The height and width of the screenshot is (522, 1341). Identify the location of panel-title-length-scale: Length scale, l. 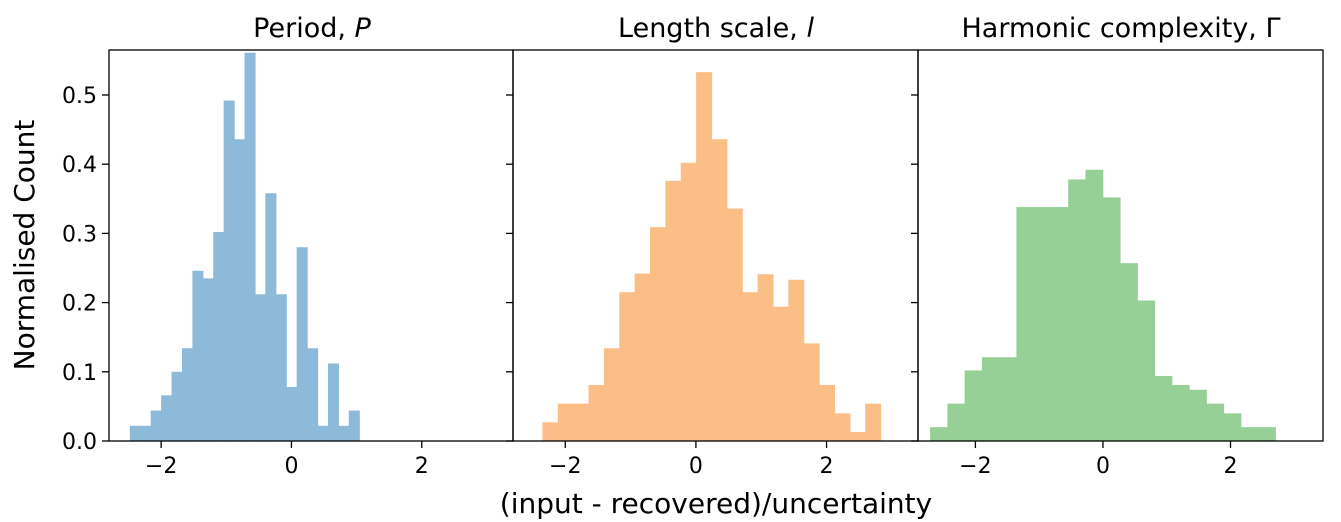
(716, 28).